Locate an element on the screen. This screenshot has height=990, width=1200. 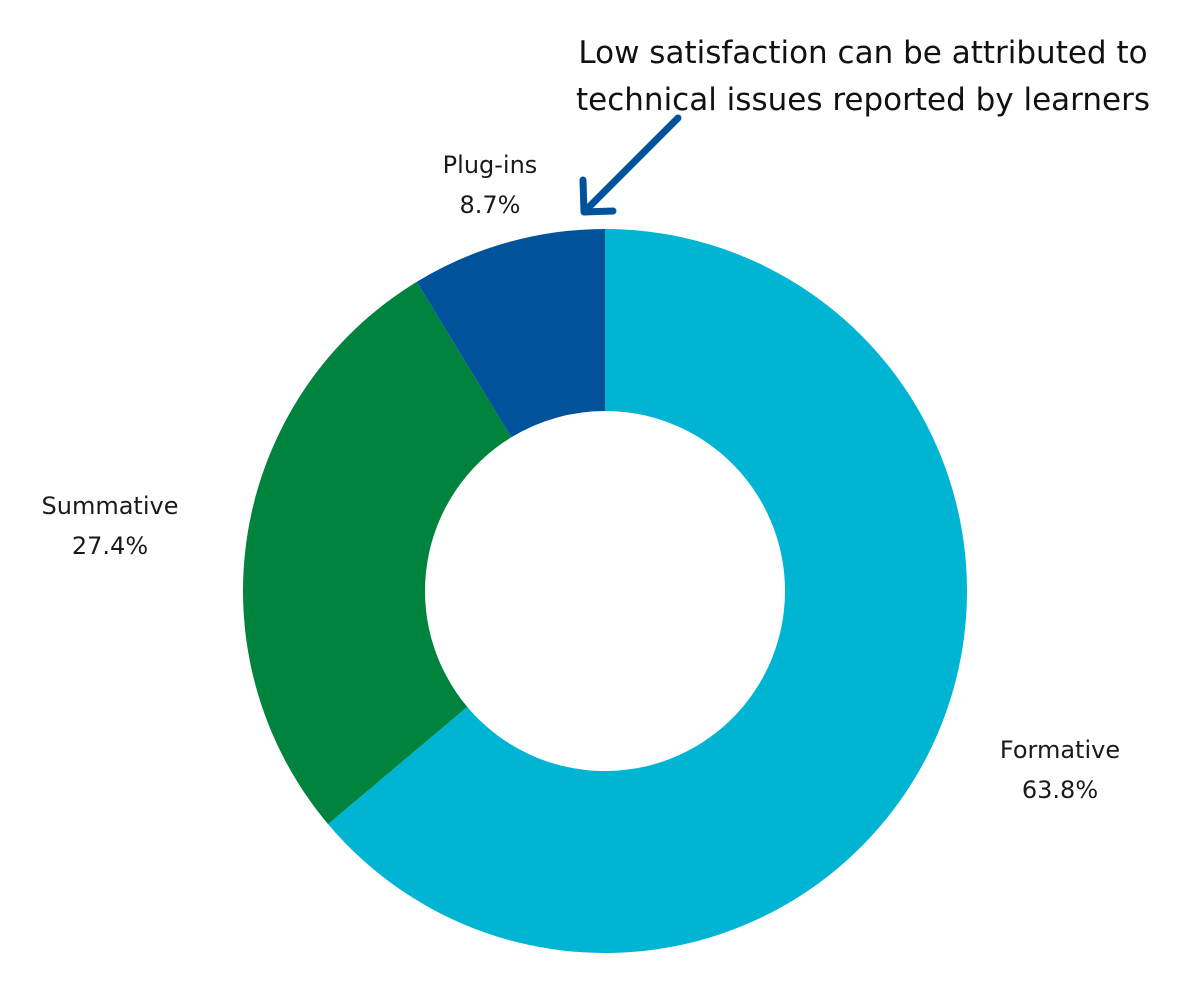
slice-label-summative: Summative 27.4% is located at coordinates (110, 526).